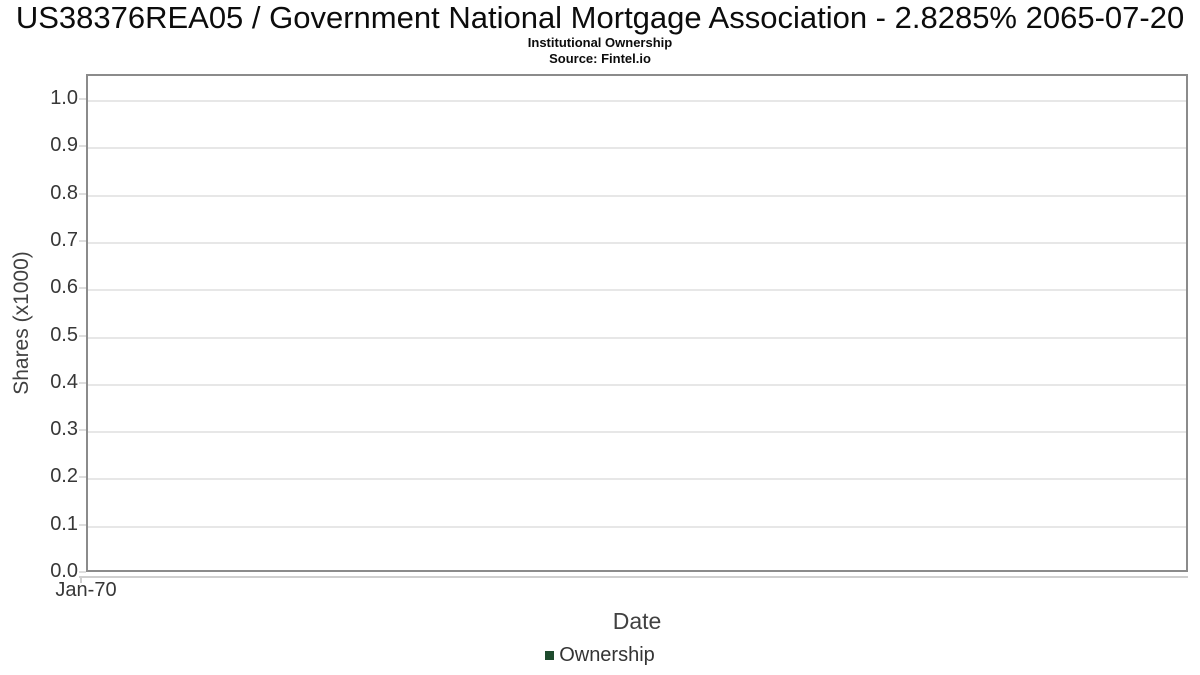 The height and width of the screenshot is (675, 1200). Describe the element at coordinates (64, 192) in the screenshot. I see `y-axis-tick-label: 0.8` at that location.